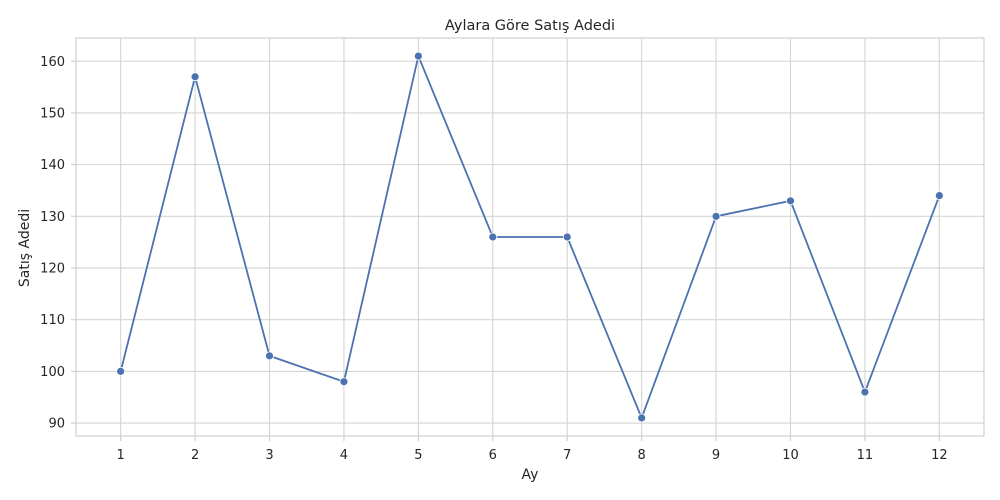 This screenshot has width=1000, height=500. Describe the element at coordinates (52, 165) in the screenshot. I see `y-tick-label: 140` at that location.